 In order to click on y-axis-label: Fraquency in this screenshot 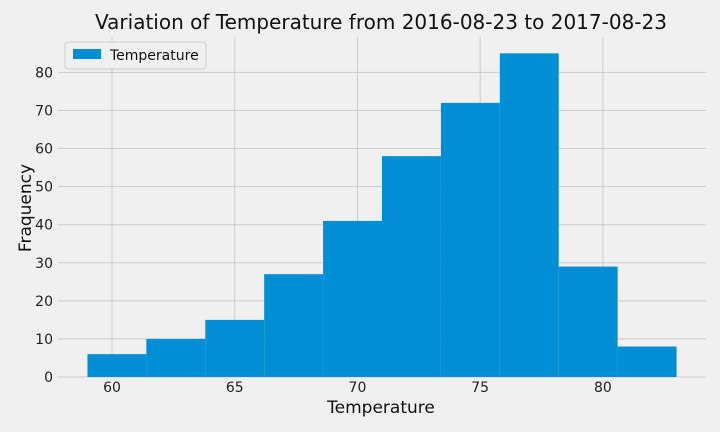, I will do `click(26, 208)`.